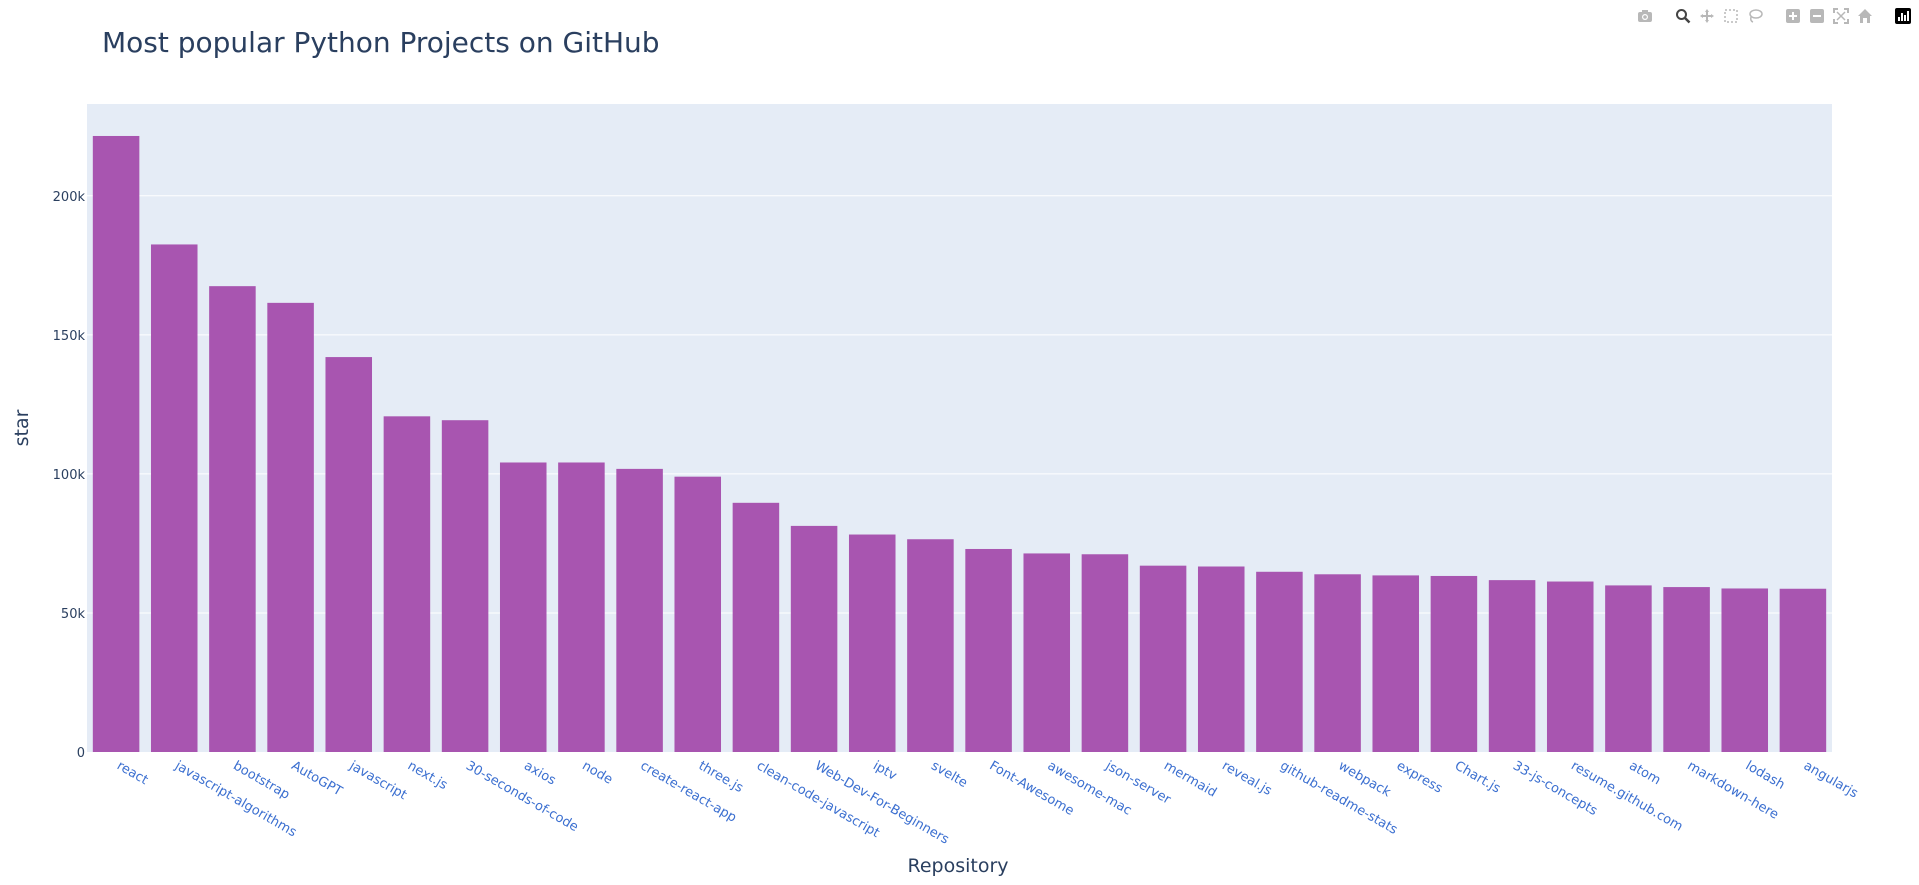 The height and width of the screenshot is (885, 1919). Describe the element at coordinates (1105, 653) in the screenshot. I see `bar-json-server` at that location.